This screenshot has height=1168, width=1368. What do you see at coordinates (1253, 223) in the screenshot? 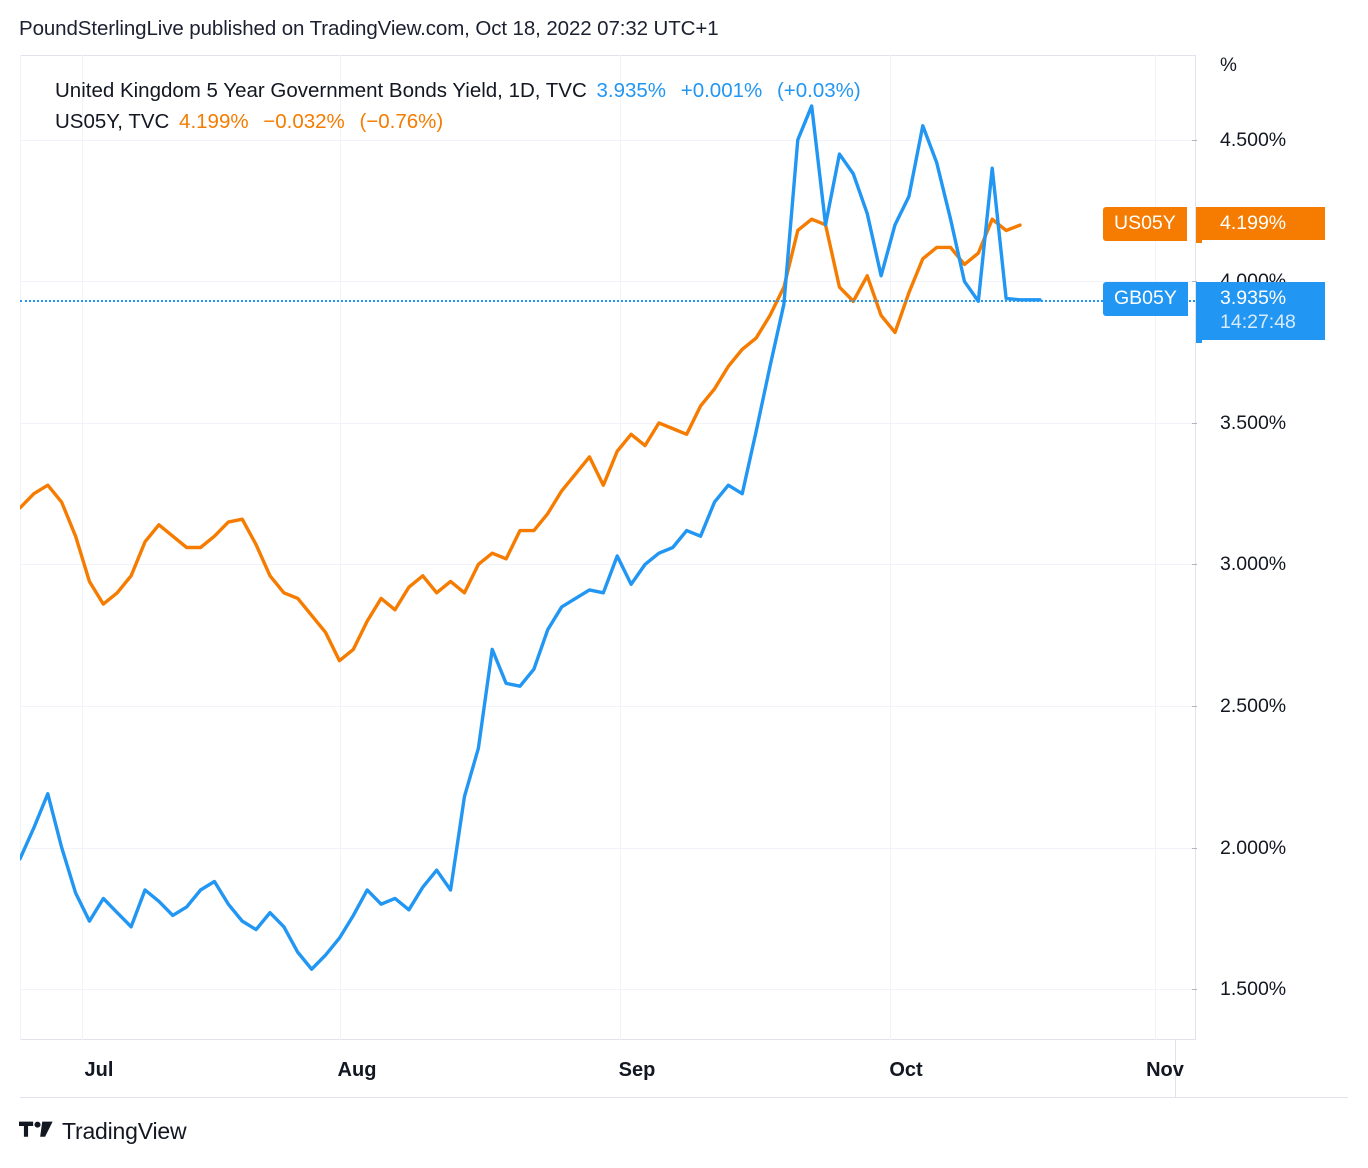
I see `price-tag-value-us05y: 4.199%` at bounding box center [1253, 223].